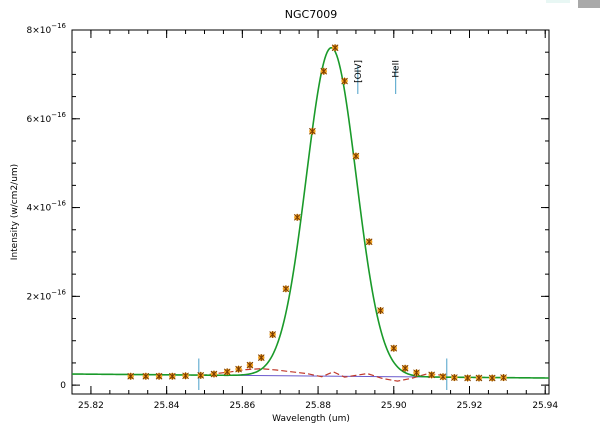  What do you see at coordinates (46, 29) in the screenshot?
I see `y-tick-label: 8×10⁻¹⁶` at bounding box center [46, 29].